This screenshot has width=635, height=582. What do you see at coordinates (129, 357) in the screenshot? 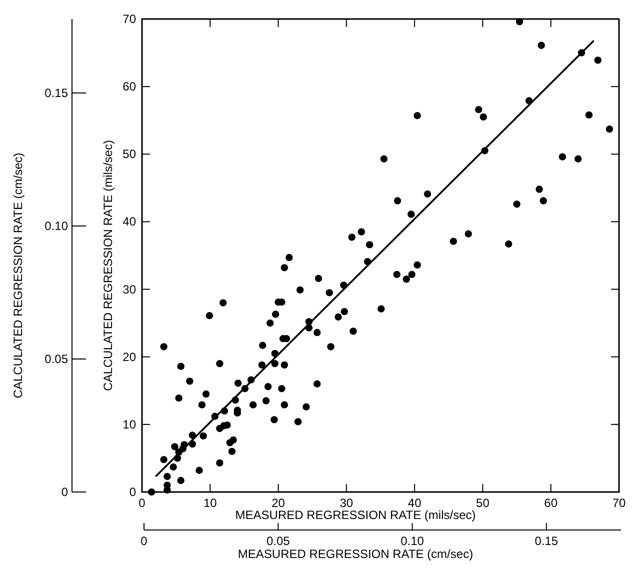
I see `y-tick-label: 20` at bounding box center [129, 357].